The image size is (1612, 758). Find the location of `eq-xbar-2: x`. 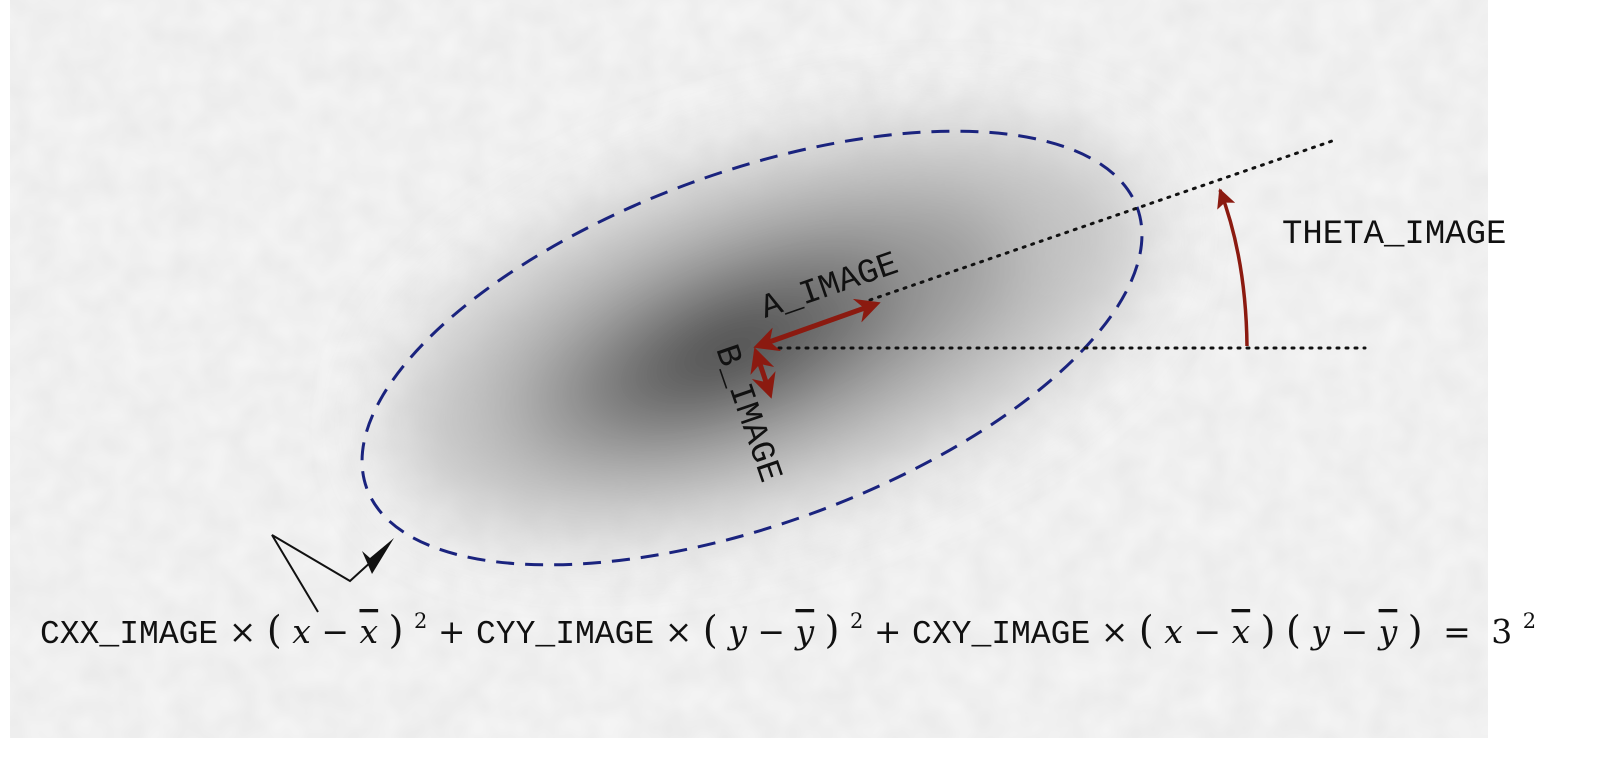

eq-xbar-2: x is located at coordinates (1241, 631).